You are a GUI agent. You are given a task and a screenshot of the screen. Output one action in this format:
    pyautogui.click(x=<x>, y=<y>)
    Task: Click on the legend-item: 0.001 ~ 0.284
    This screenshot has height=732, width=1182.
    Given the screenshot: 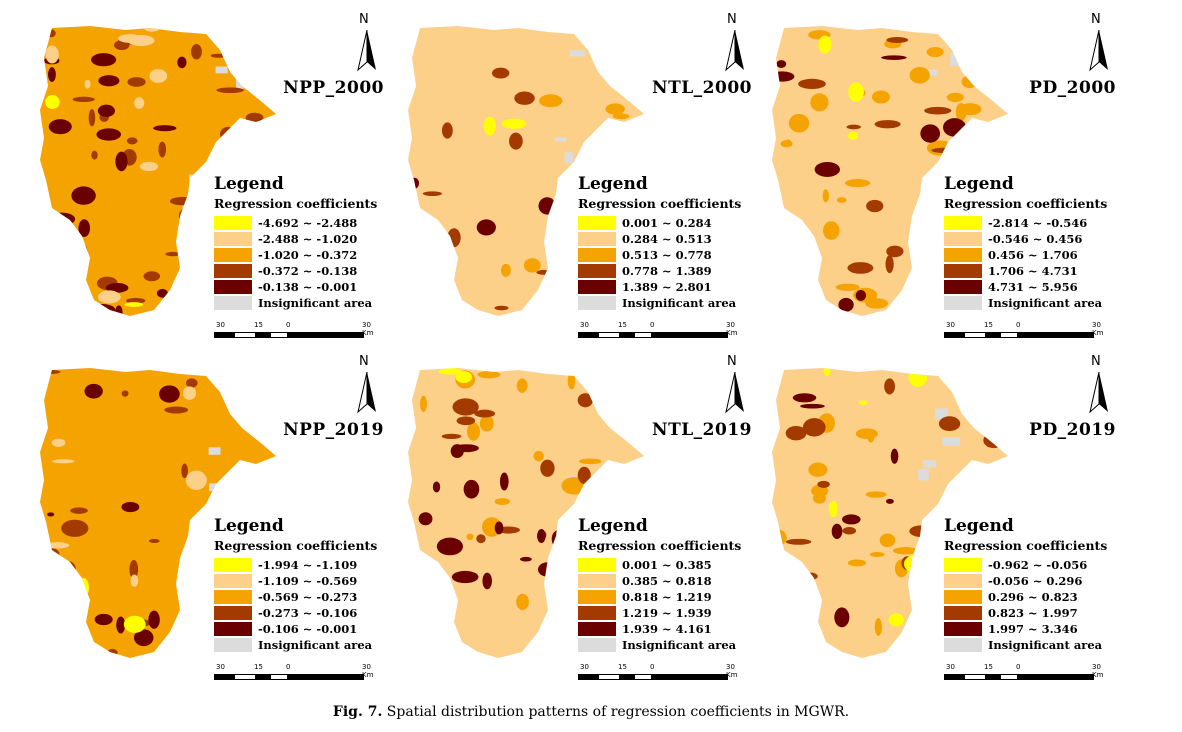 What is the action you would take?
    pyautogui.click(x=663, y=223)
    